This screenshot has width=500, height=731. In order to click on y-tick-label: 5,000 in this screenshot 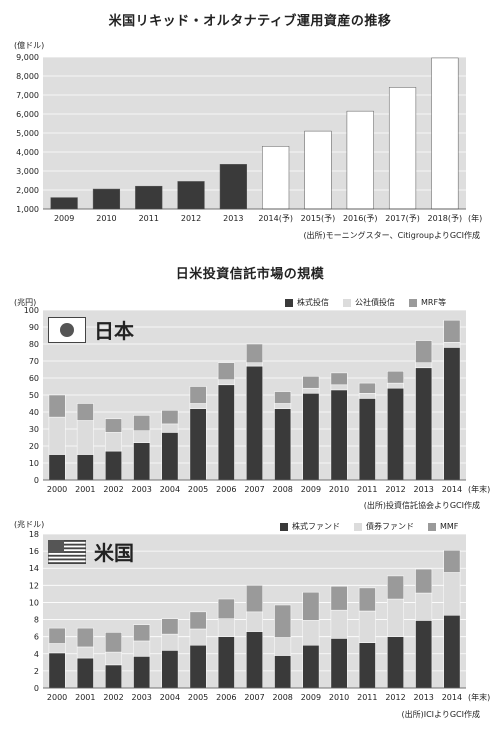, I will do `click(27, 133)`.